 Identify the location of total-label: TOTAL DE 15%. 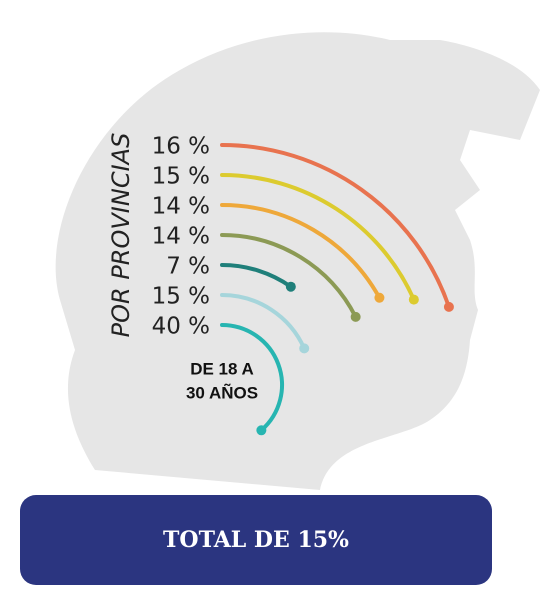
(256, 540).